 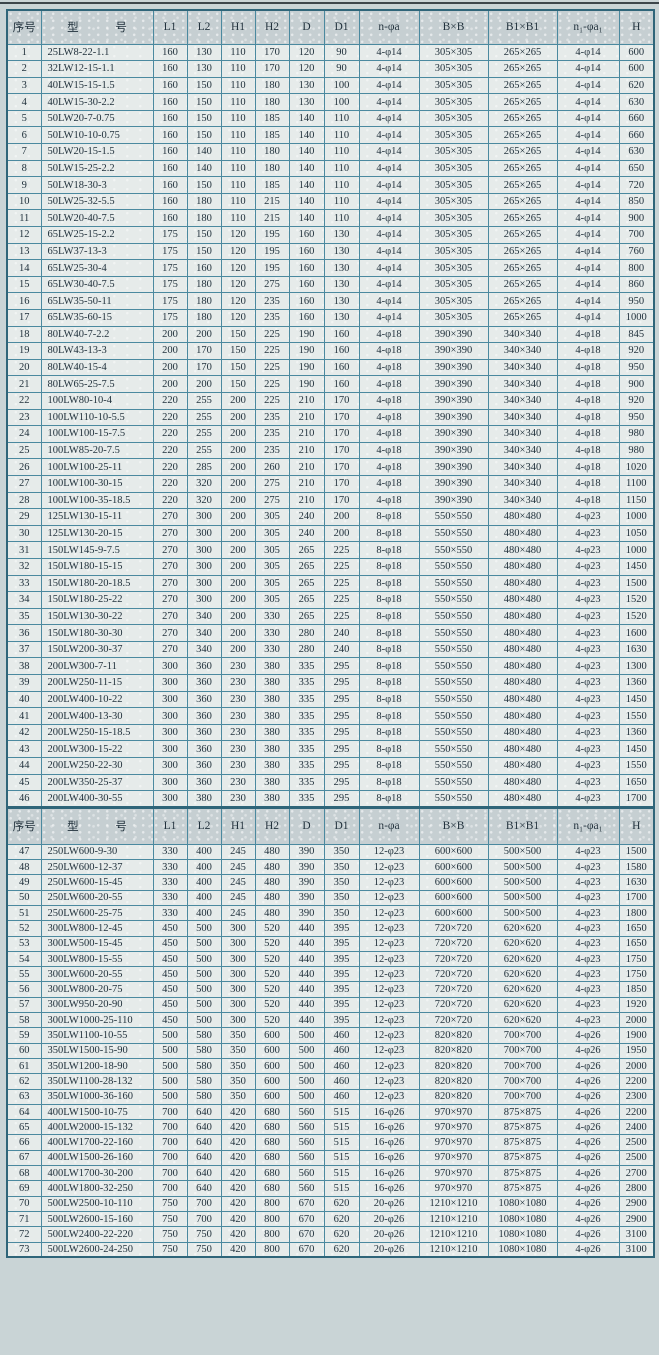 I want to click on cell-index: 30, so click(x=24, y=533).